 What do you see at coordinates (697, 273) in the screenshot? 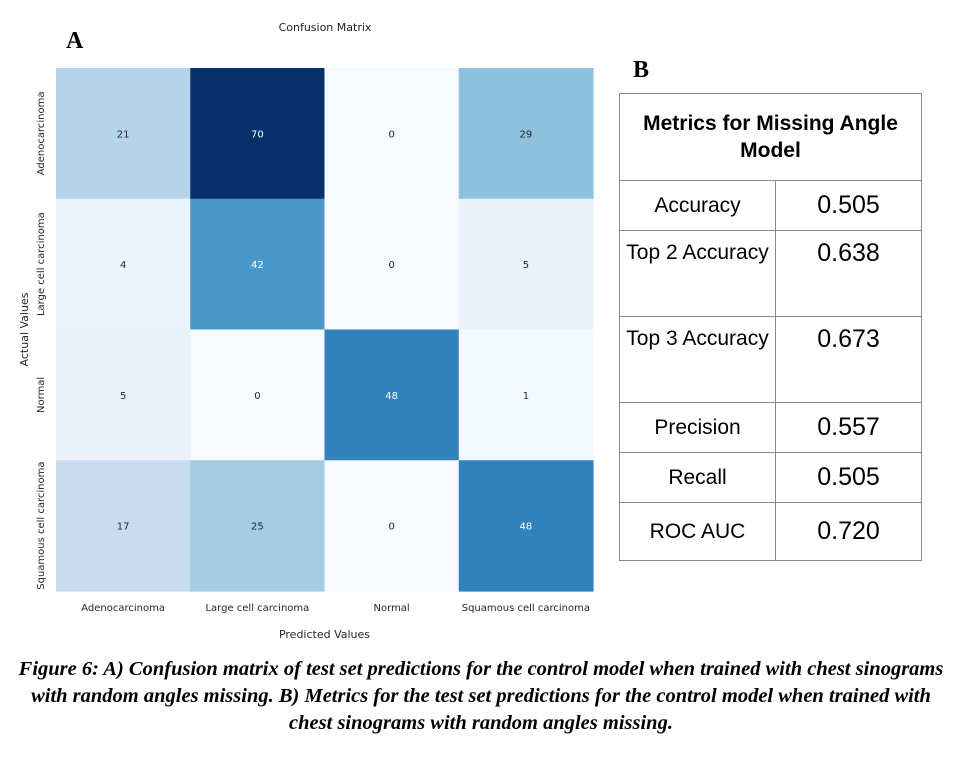
I see `metric-name: Top 2 Accuracy` at bounding box center [697, 273].